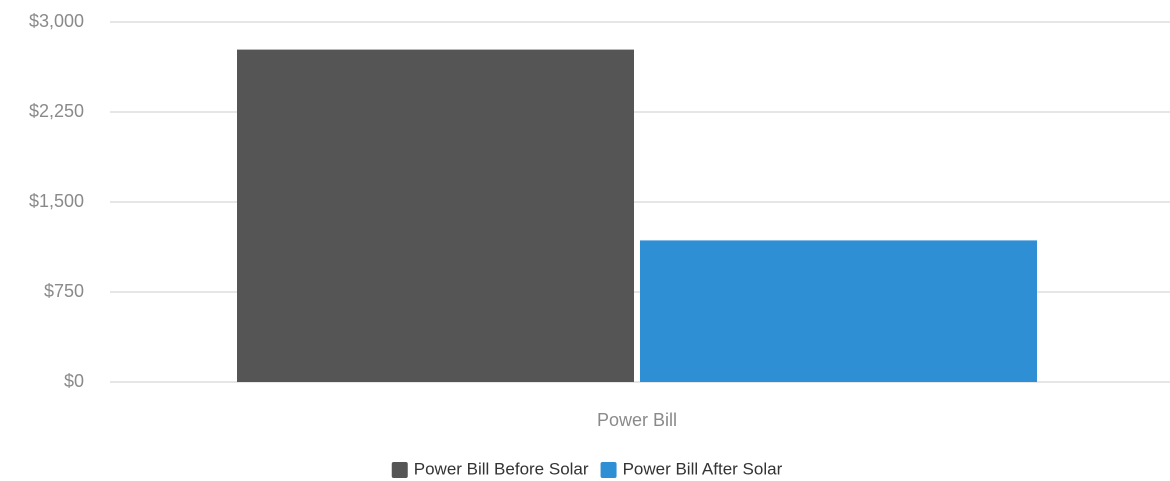  I want to click on legend-label: Power Bill Before Solar, so click(501, 468).